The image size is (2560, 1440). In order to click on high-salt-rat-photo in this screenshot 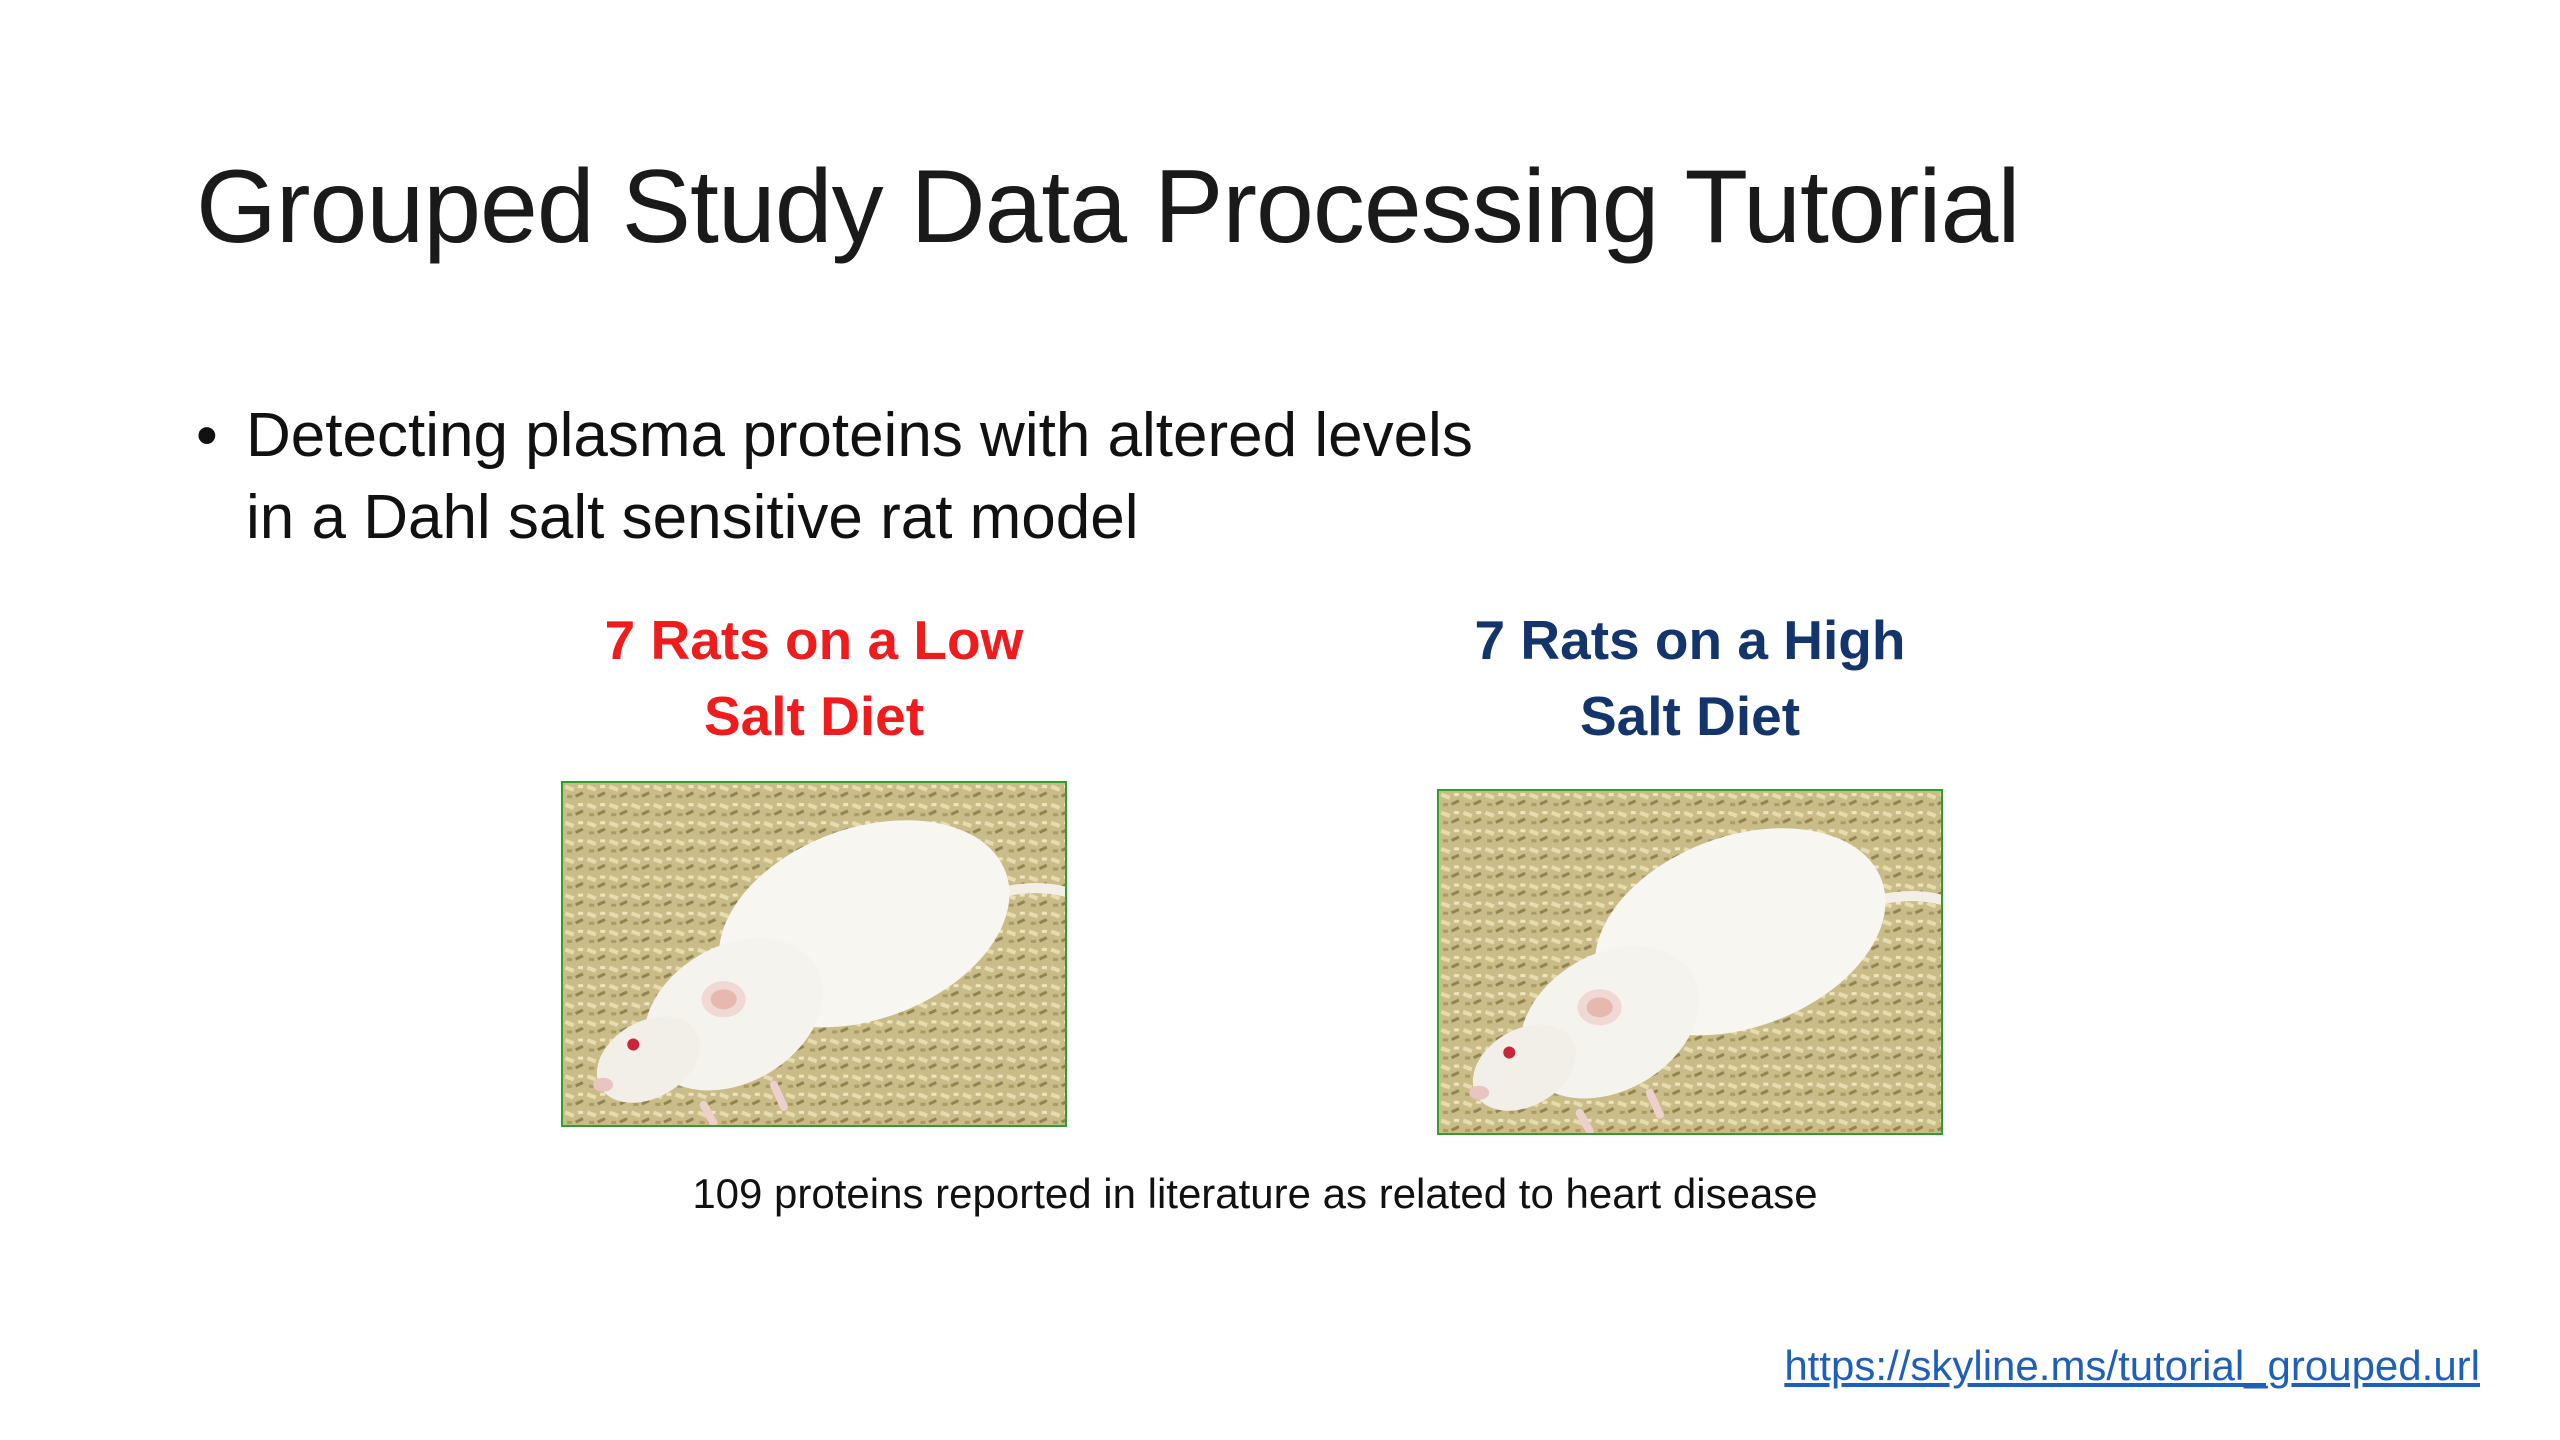, I will do `click(1690, 962)`.